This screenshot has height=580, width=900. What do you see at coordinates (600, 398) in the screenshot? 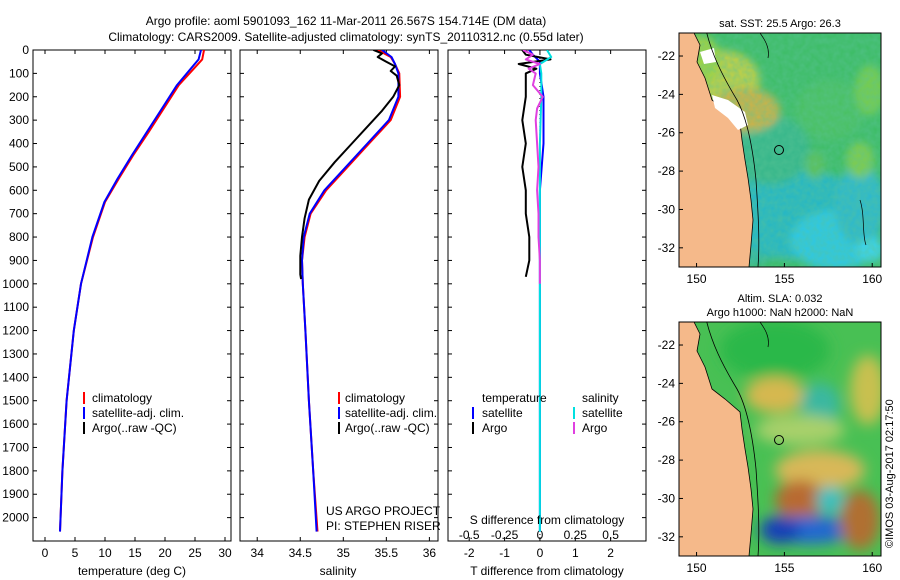
I see `legend-header-salinity: salinity` at bounding box center [600, 398].